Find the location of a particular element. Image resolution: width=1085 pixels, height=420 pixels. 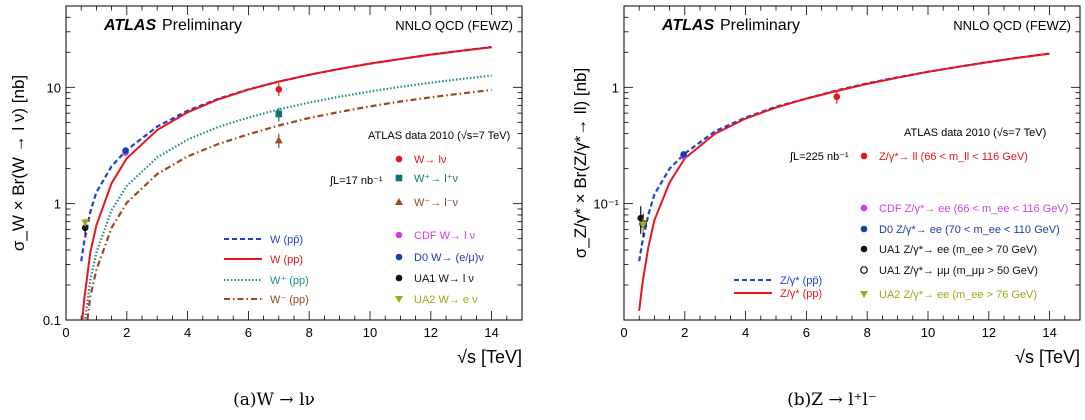

legend-label-4: UA1 Z/γ*→ μμ (m_μμ > 50 GeV) is located at coordinates (958, 271).